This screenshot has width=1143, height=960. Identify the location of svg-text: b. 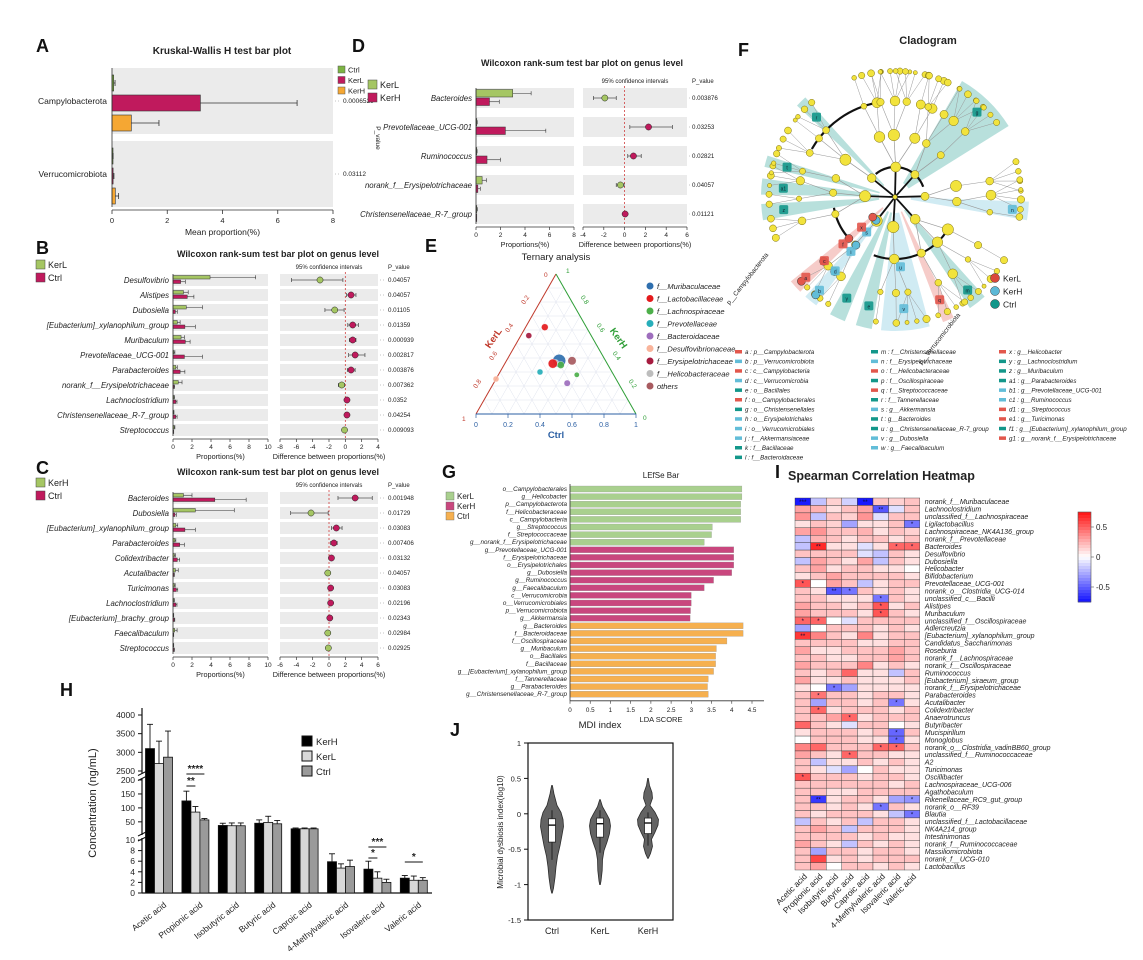
(819, 292).